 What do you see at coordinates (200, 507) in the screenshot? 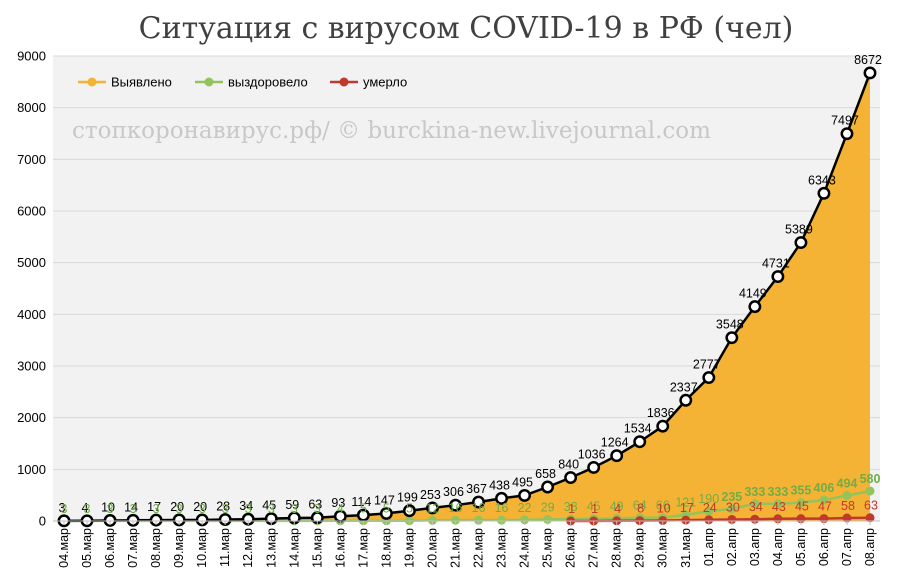
I see `detected-data-label: 20` at bounding box center [200, 507].